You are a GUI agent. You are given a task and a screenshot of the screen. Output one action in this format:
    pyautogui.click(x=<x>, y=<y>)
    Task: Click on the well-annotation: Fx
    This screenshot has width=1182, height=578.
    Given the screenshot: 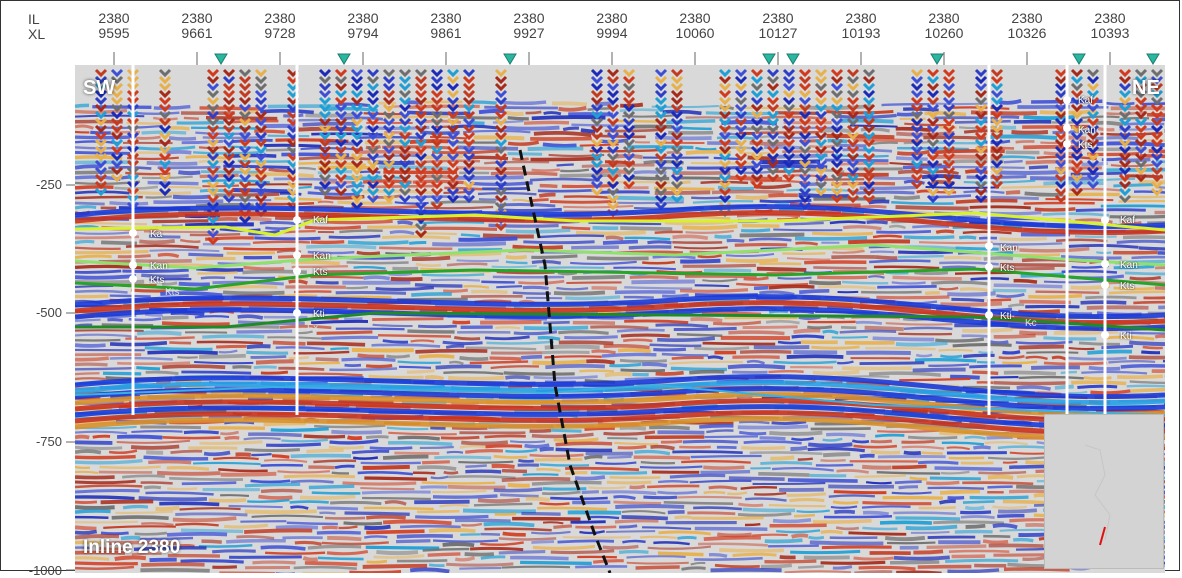 What is the action you would take?
    pyautogui.click(x=313, y=328)
    